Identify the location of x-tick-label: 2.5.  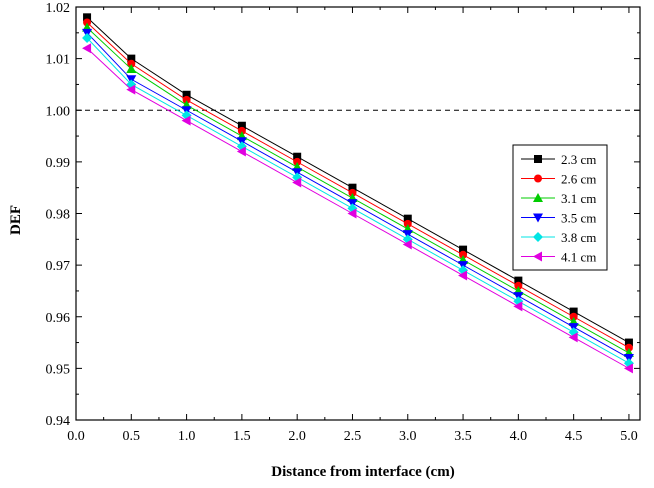
(353, 436).